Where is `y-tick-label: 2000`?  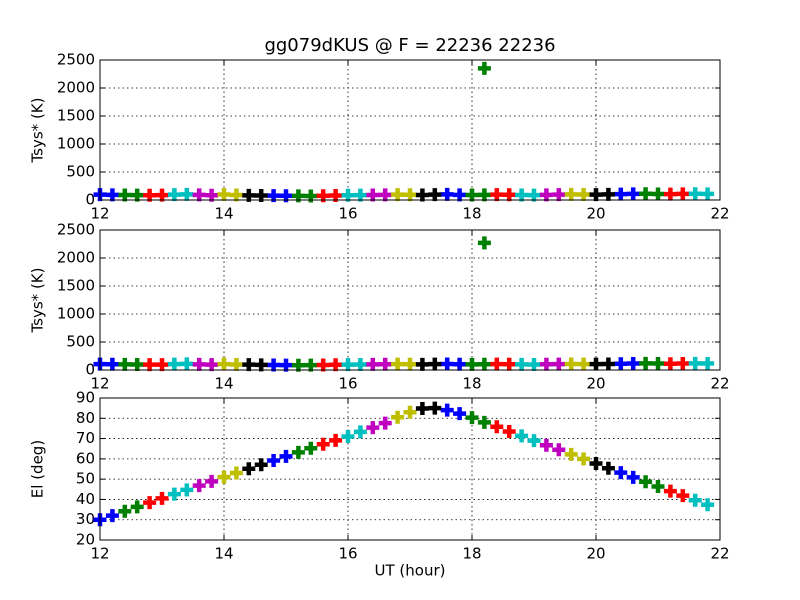
y-tick-label: 2000 is located at coordinates (76, 258).